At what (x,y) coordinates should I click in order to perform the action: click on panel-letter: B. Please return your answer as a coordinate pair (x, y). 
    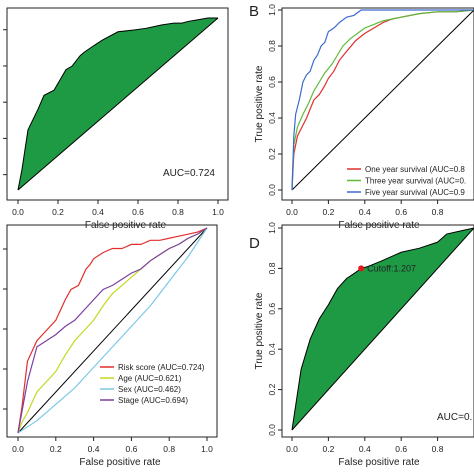
    Looking at the image, I should click on (254, 11).